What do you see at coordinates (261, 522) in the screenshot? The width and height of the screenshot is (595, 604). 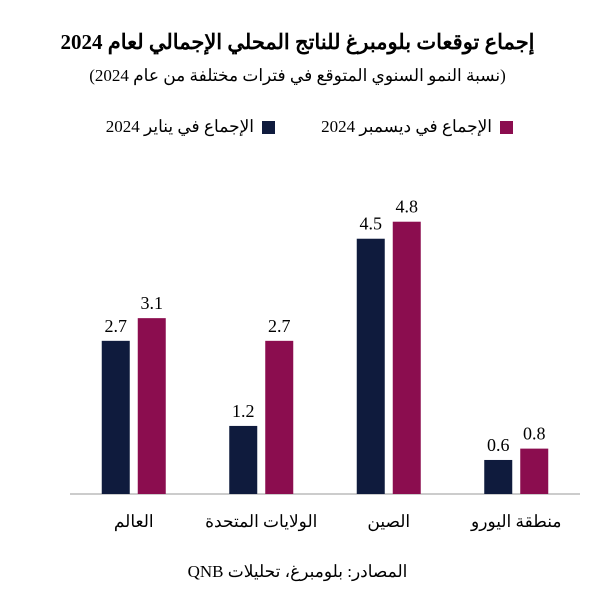 I see `category-label-united-states: الولايات المتحدة` at bounding box center [261, 522].